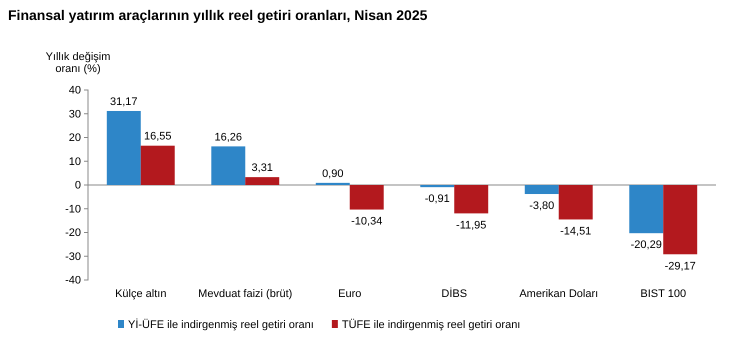 Image resolution: width=746 pixels, height=340 pixels. Describe the element at coordinates (541, 206) in the screenshot. I see `data-label: -3,80` at that location.